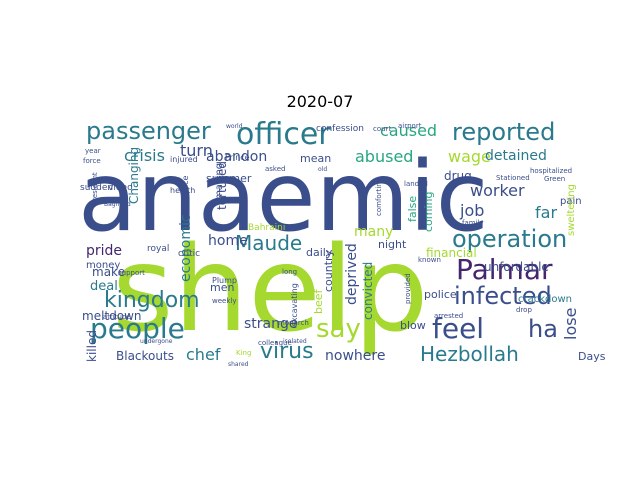 The height and width of the screenshot is (480, 640). What do you see at coordinates (497, 190) in the screenshot?
I see `word-worker: worker` at bounding box center [497, 190].